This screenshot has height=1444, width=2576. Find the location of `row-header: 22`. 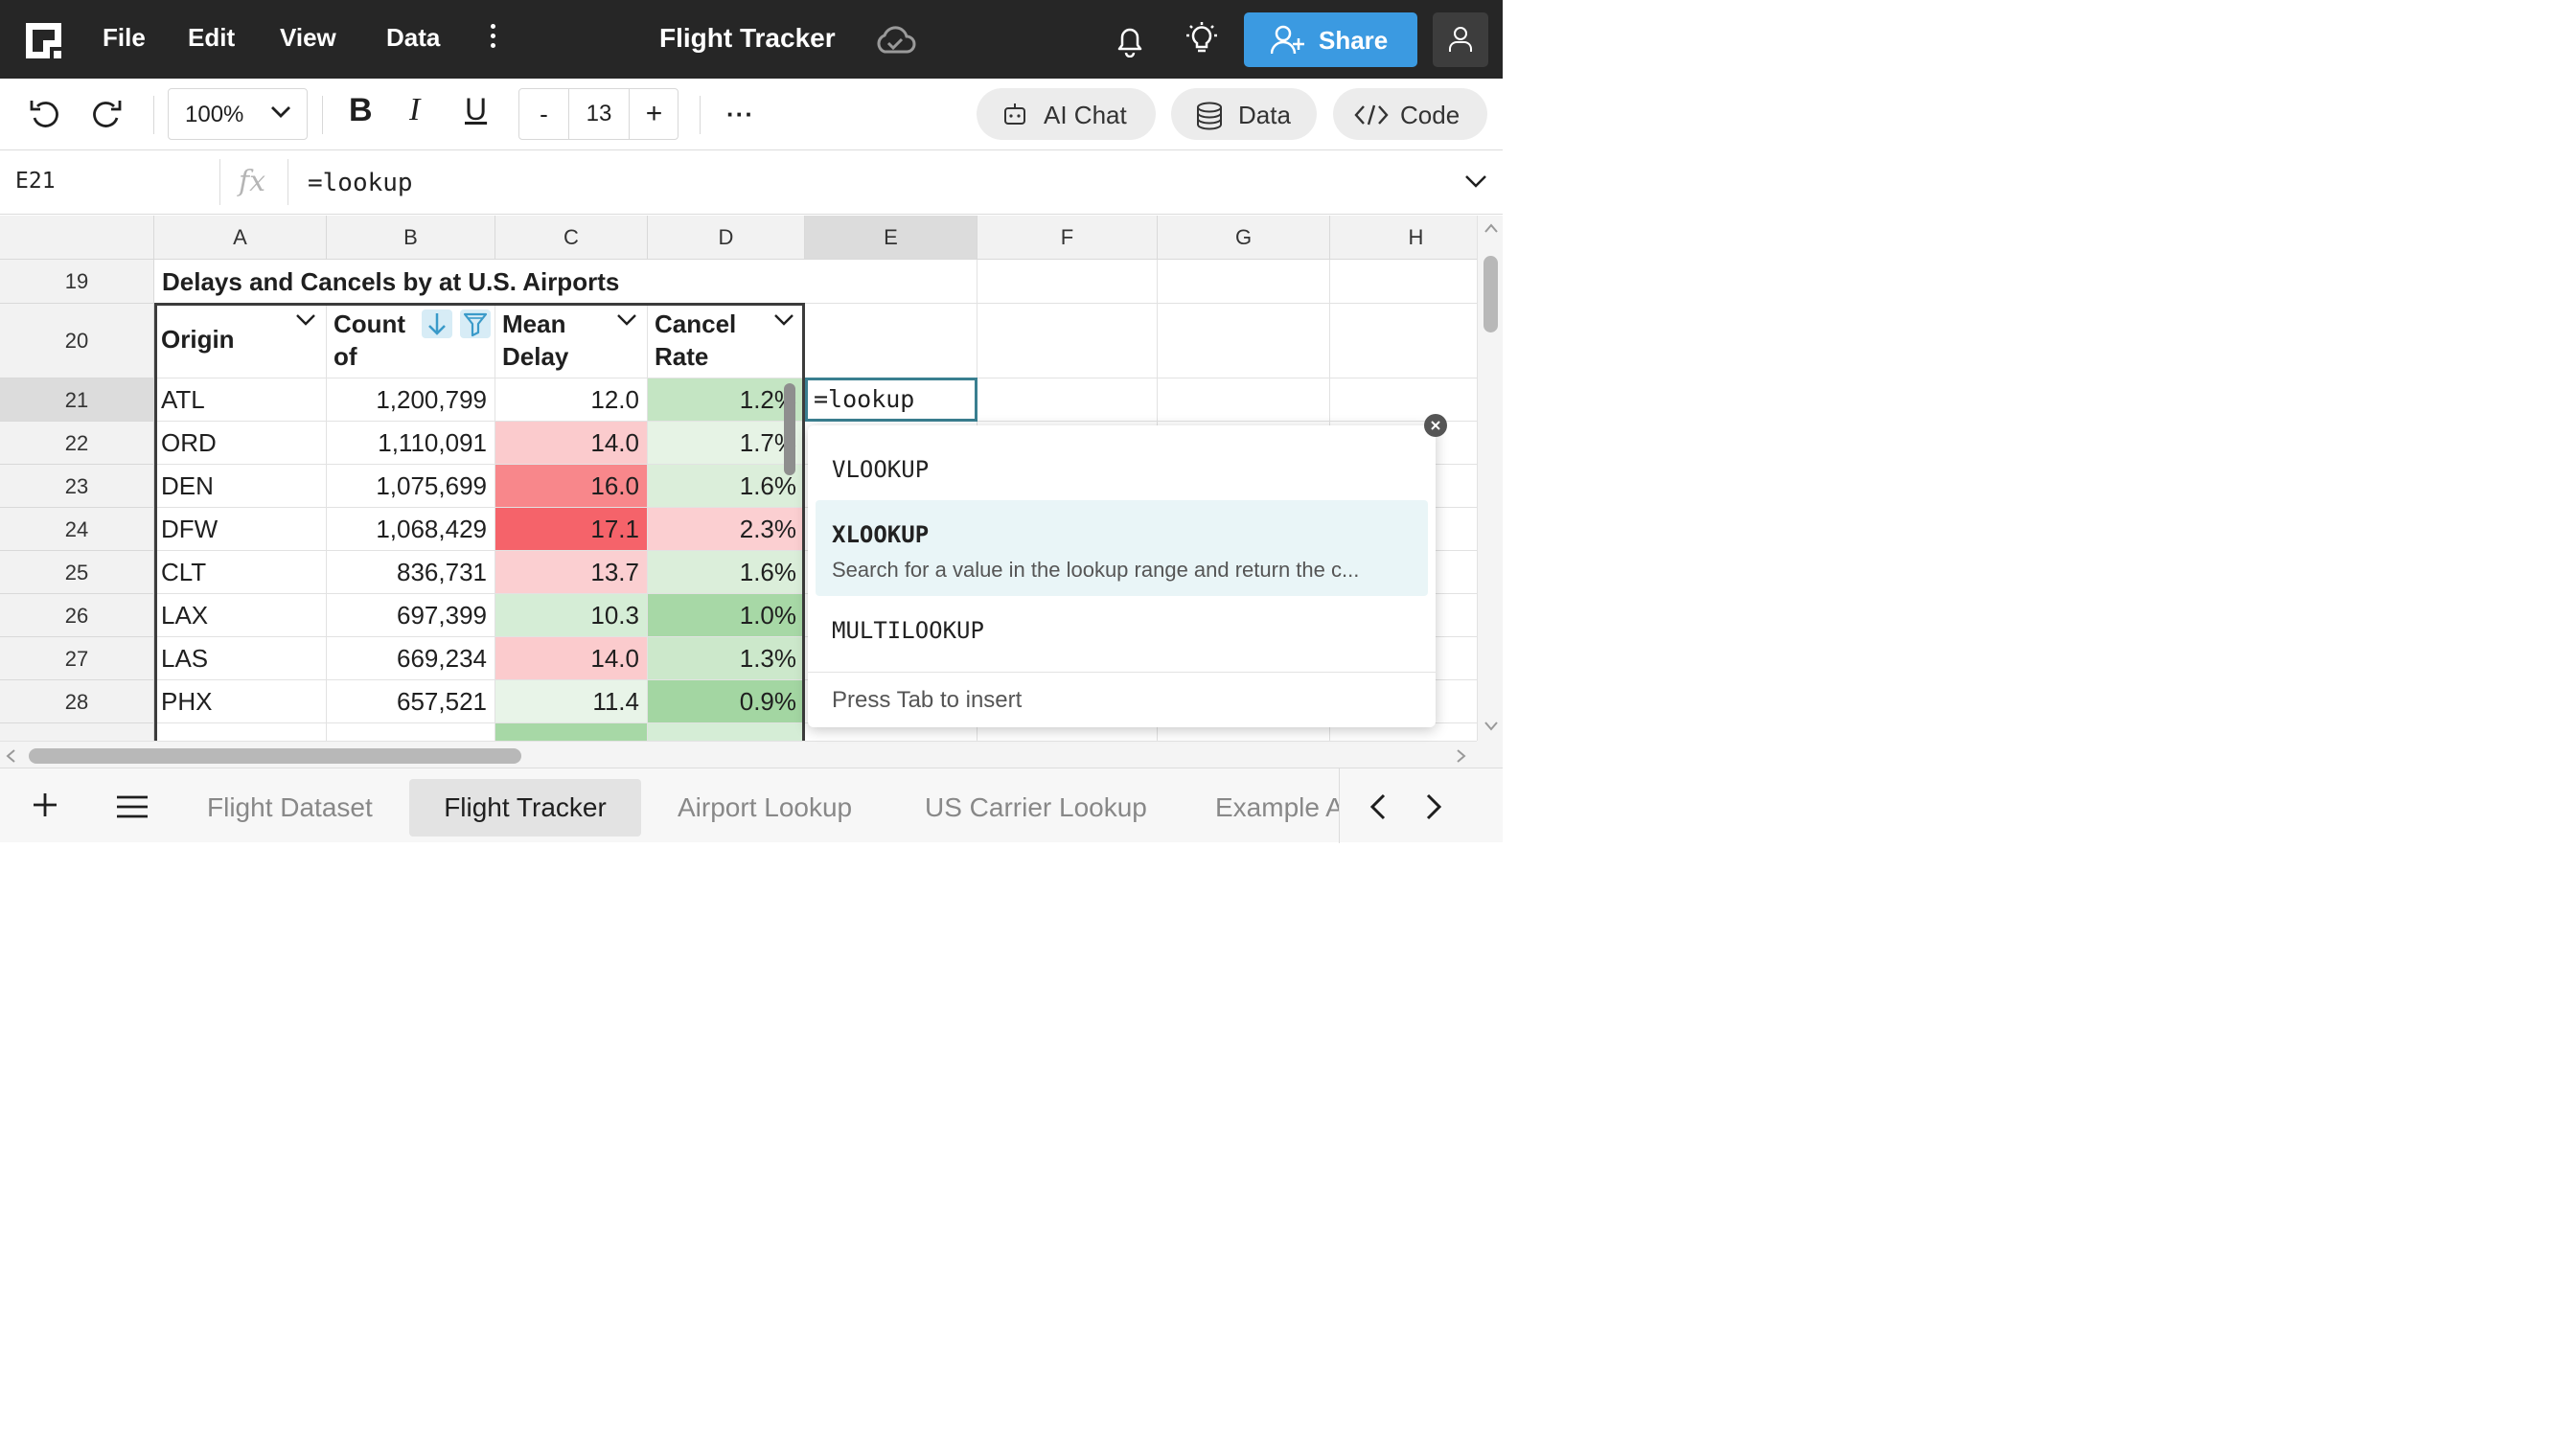

row-header: 22 is located at coordinates (77, 443).